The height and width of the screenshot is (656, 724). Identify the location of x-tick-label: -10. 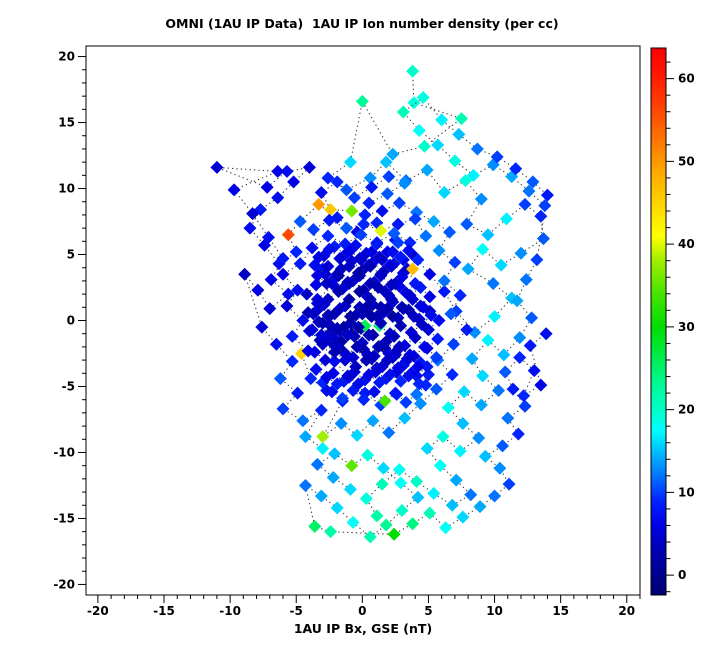
(230, 611).